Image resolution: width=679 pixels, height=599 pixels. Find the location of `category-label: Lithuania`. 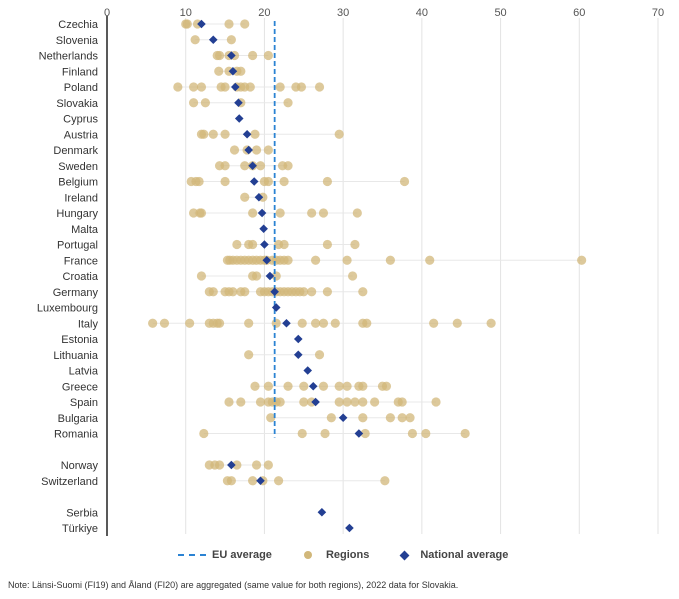

category-label: Lithuania is located at coordinates (76, 356).